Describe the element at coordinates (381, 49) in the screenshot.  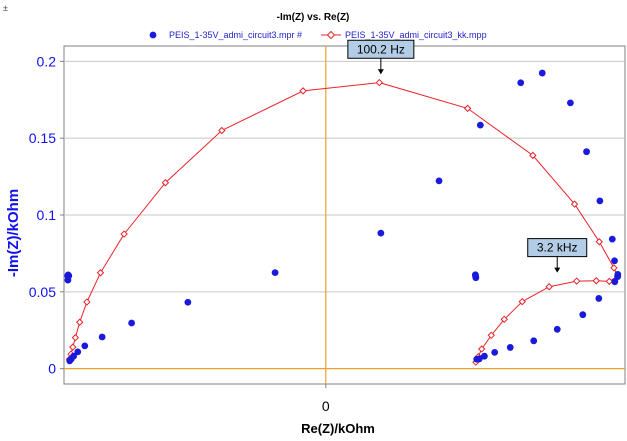
I see `callout-label: 100.2 Hz` at that location.